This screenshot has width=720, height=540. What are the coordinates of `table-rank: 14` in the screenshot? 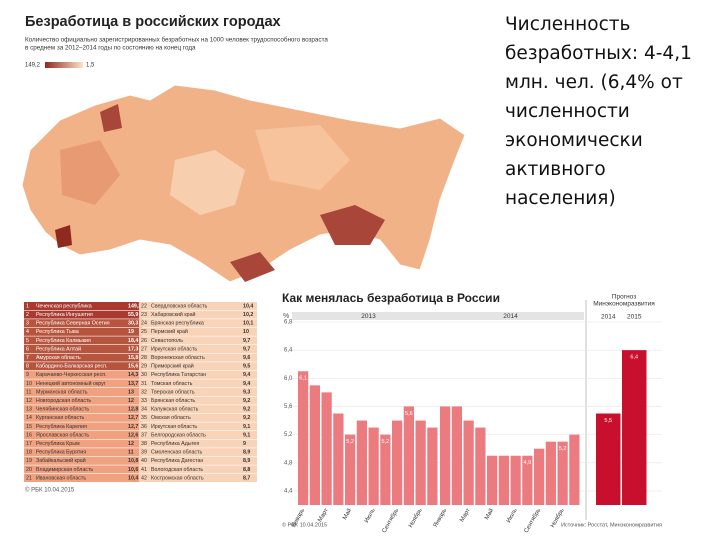 It's located at (29, 418).